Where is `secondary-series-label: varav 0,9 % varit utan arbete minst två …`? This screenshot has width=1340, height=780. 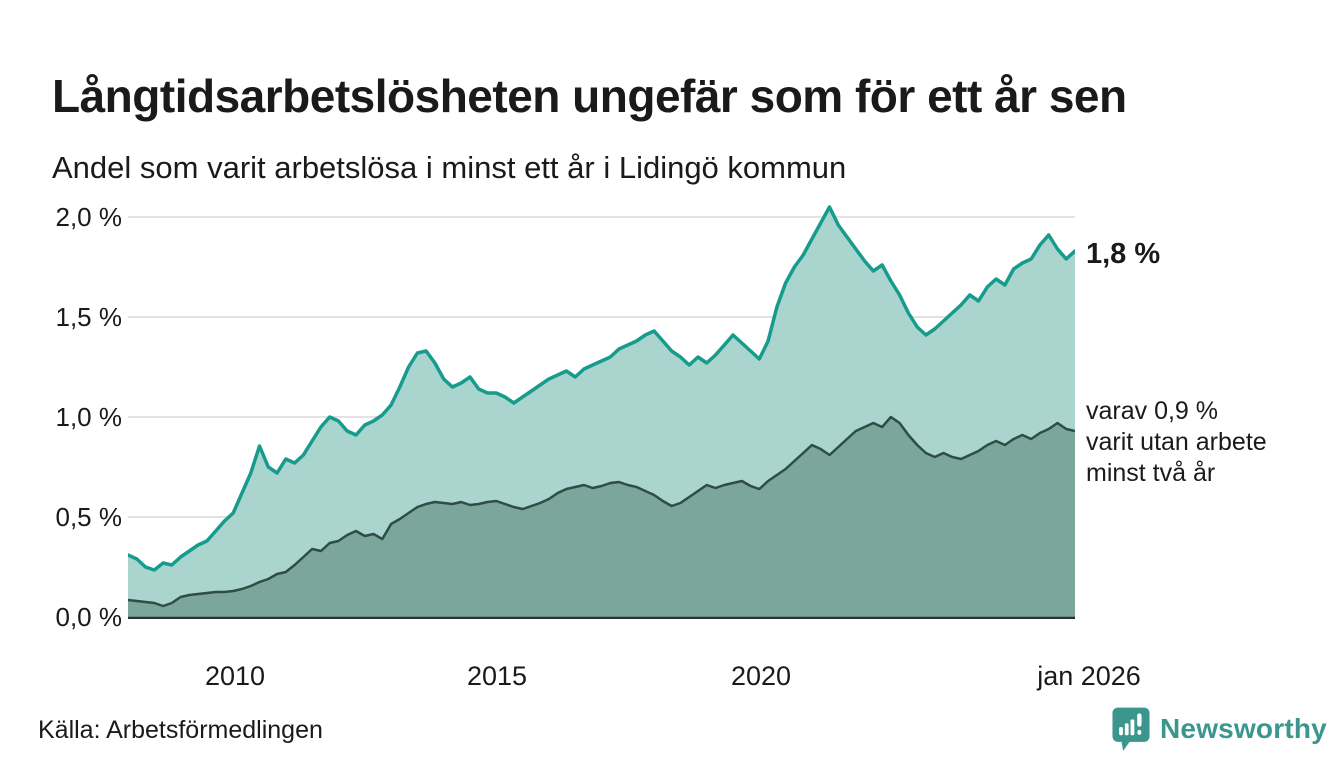
secondary-series-label: varav 0,9 % varit utan arbete minst två … is located at coordinates (1176, 442).